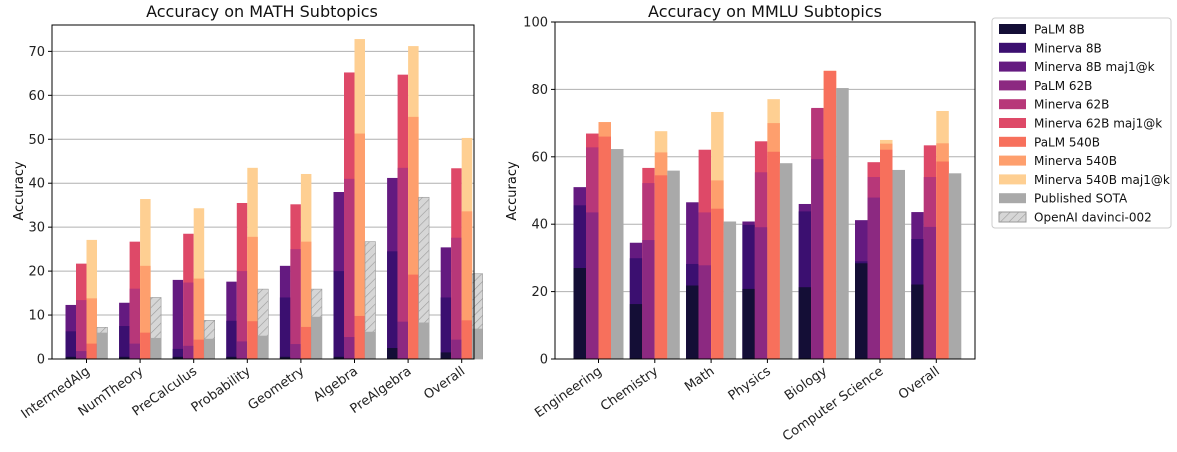  Describe the element at coordinates (1012, 160) in the screenshot. I see `legend-swatch-minerva-540b` at that location.